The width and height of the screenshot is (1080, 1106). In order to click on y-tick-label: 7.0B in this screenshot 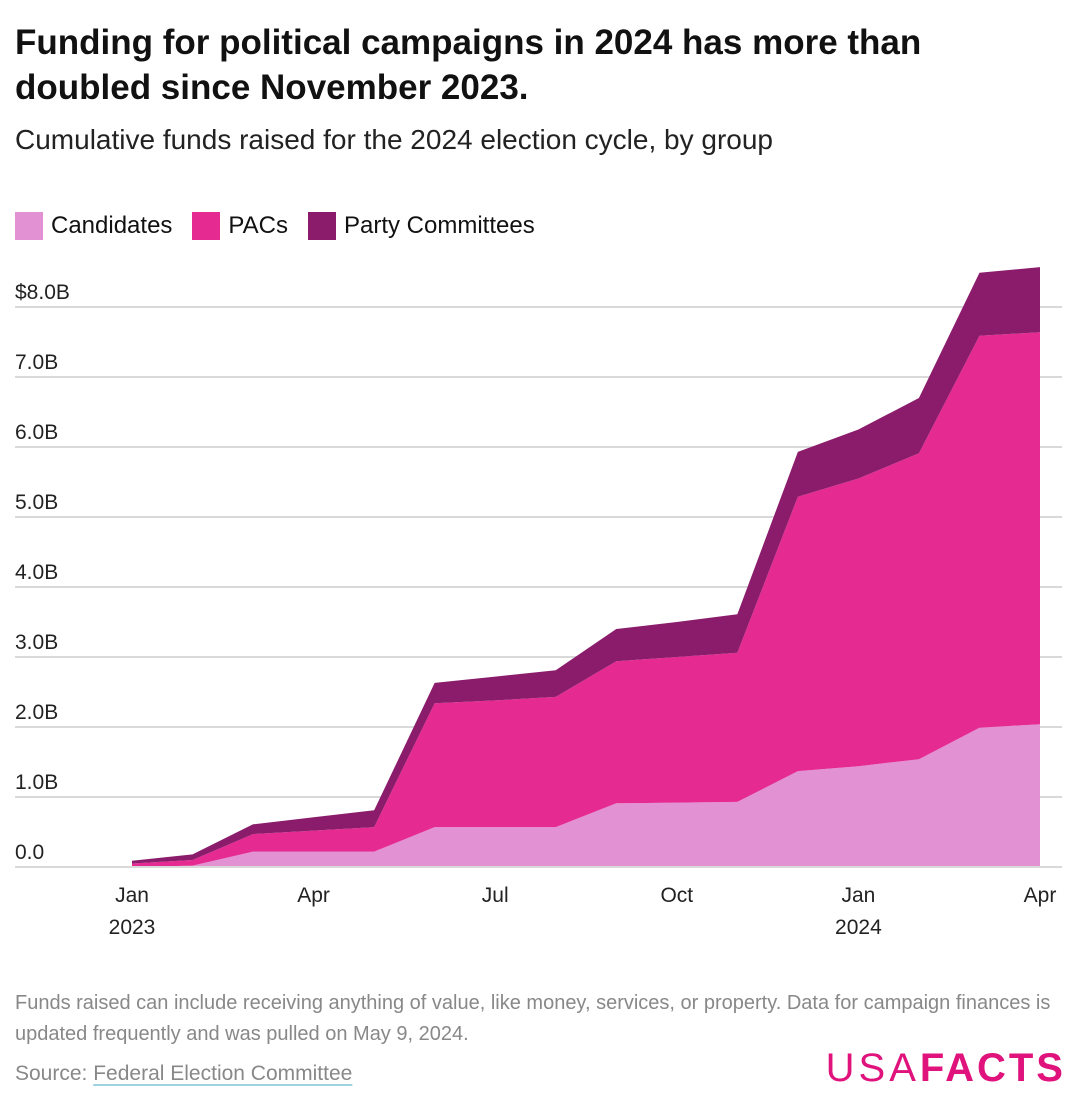, I will do `click(36, 362)`.